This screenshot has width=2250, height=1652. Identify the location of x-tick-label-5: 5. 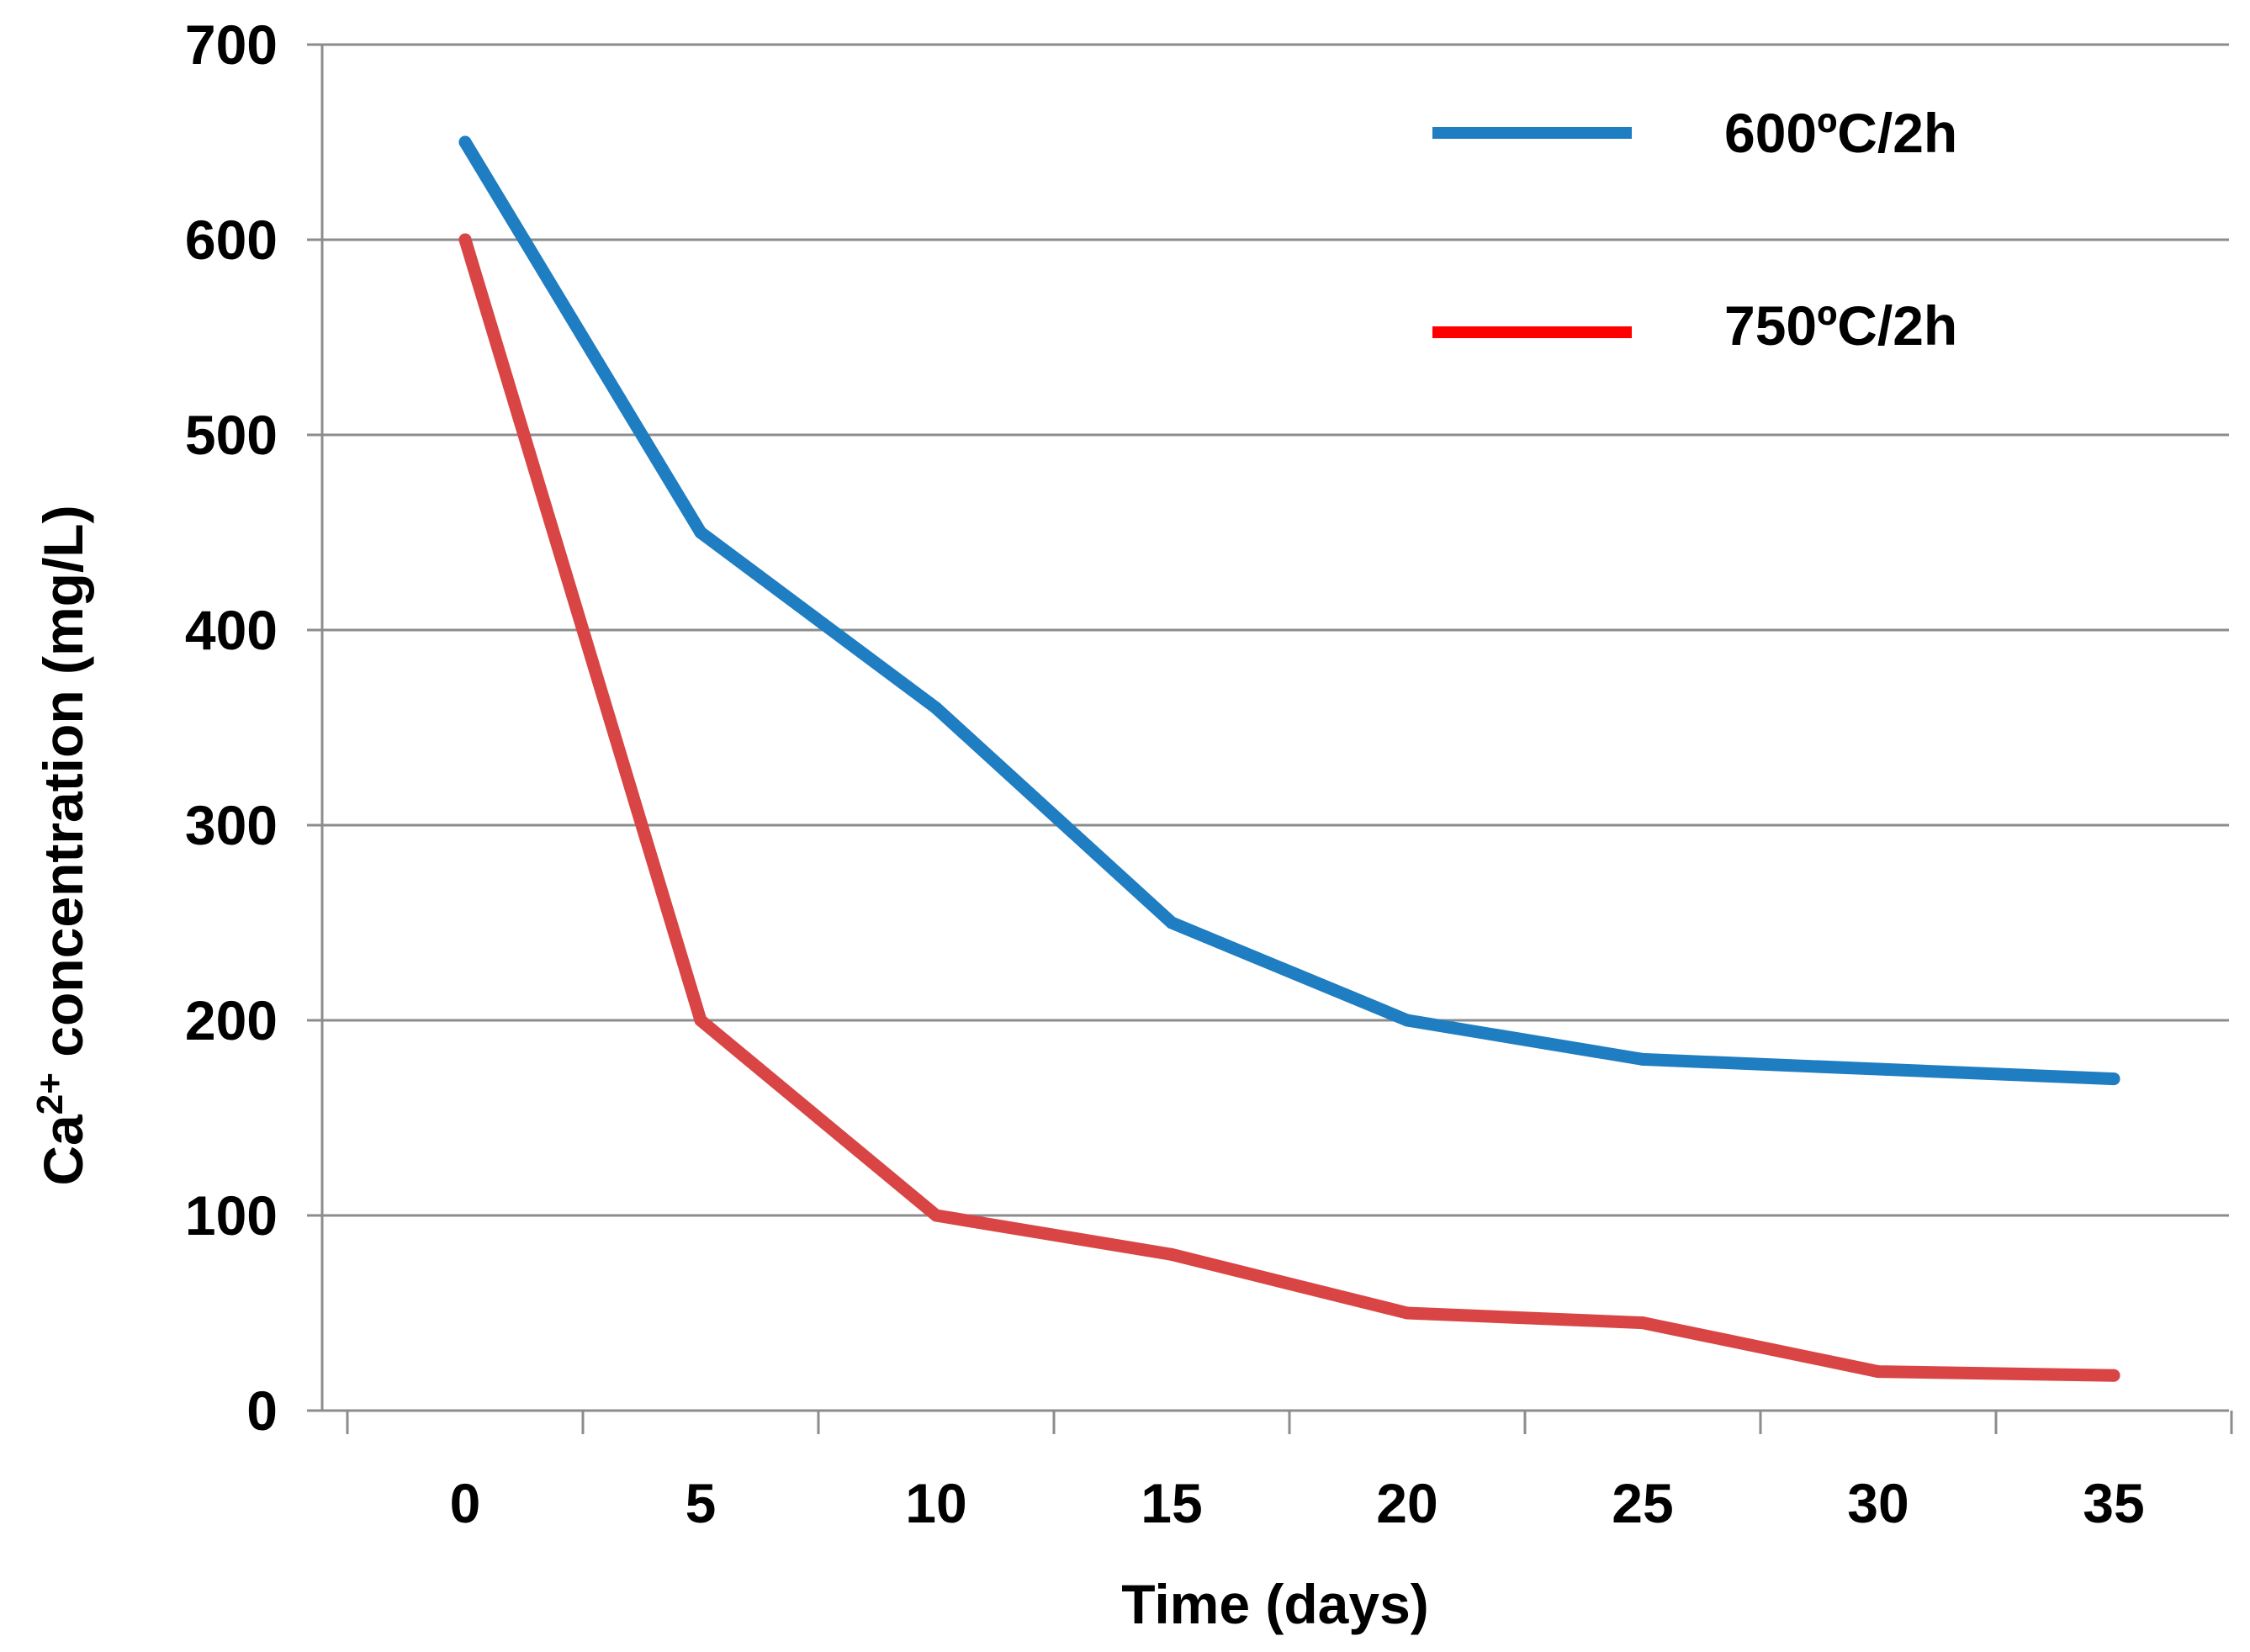
(701, 1503).